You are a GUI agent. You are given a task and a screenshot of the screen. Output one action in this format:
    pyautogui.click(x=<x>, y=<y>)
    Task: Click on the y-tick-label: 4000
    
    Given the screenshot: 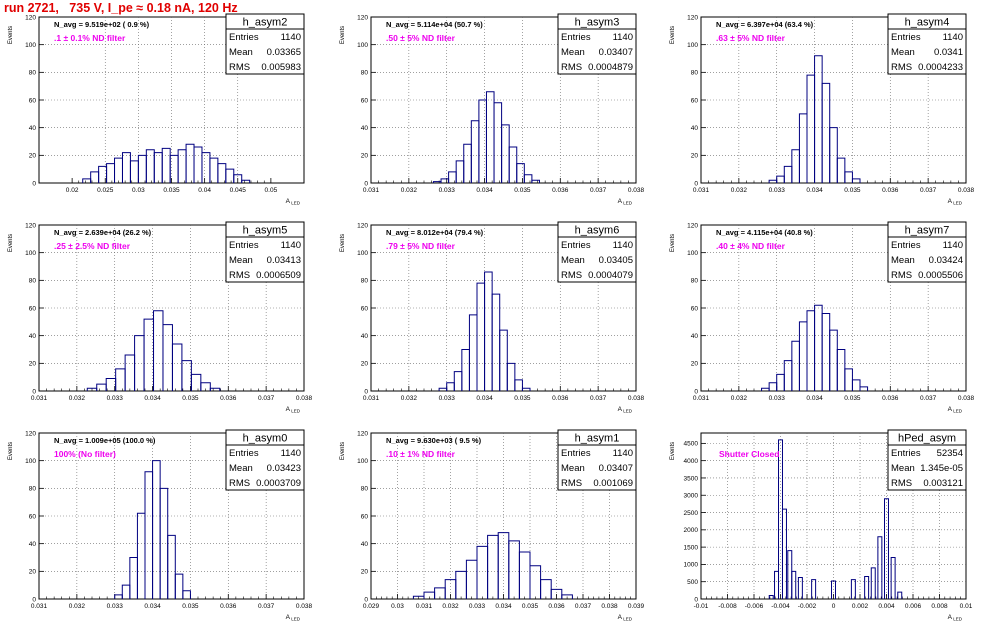 What is the action you would take?
    pyautogui.click(x=691, y=461)
    